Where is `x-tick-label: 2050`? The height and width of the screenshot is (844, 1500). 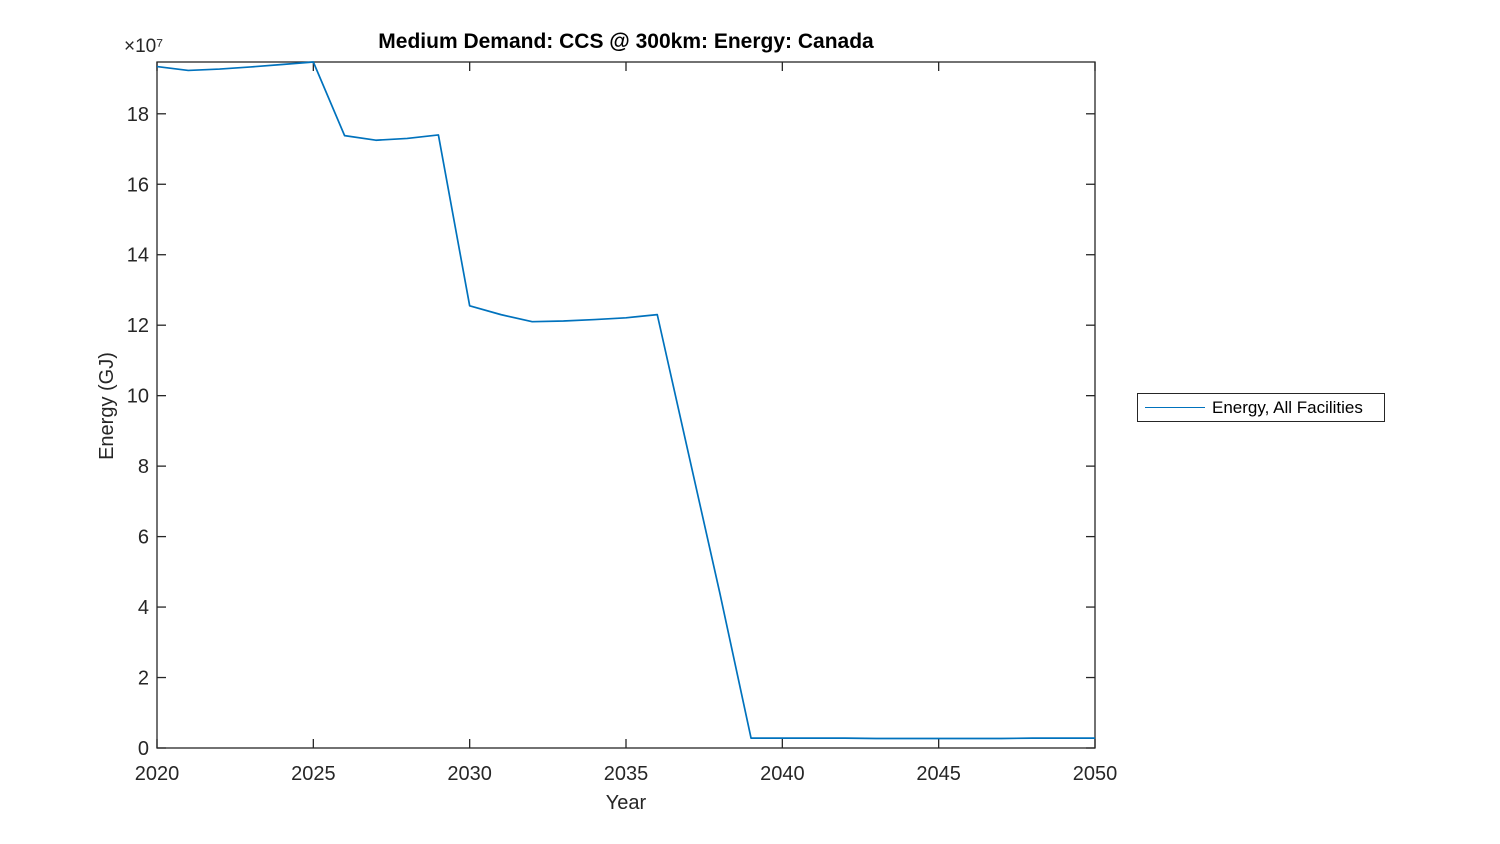
x-tick-label: 2050 is located at coordinates (1095, 774).